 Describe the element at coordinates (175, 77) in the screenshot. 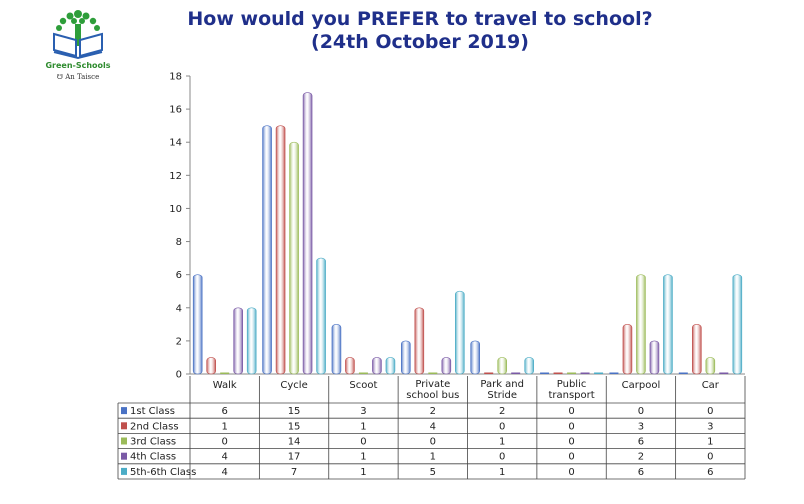

I see `y-tick-label: 18` at that location.